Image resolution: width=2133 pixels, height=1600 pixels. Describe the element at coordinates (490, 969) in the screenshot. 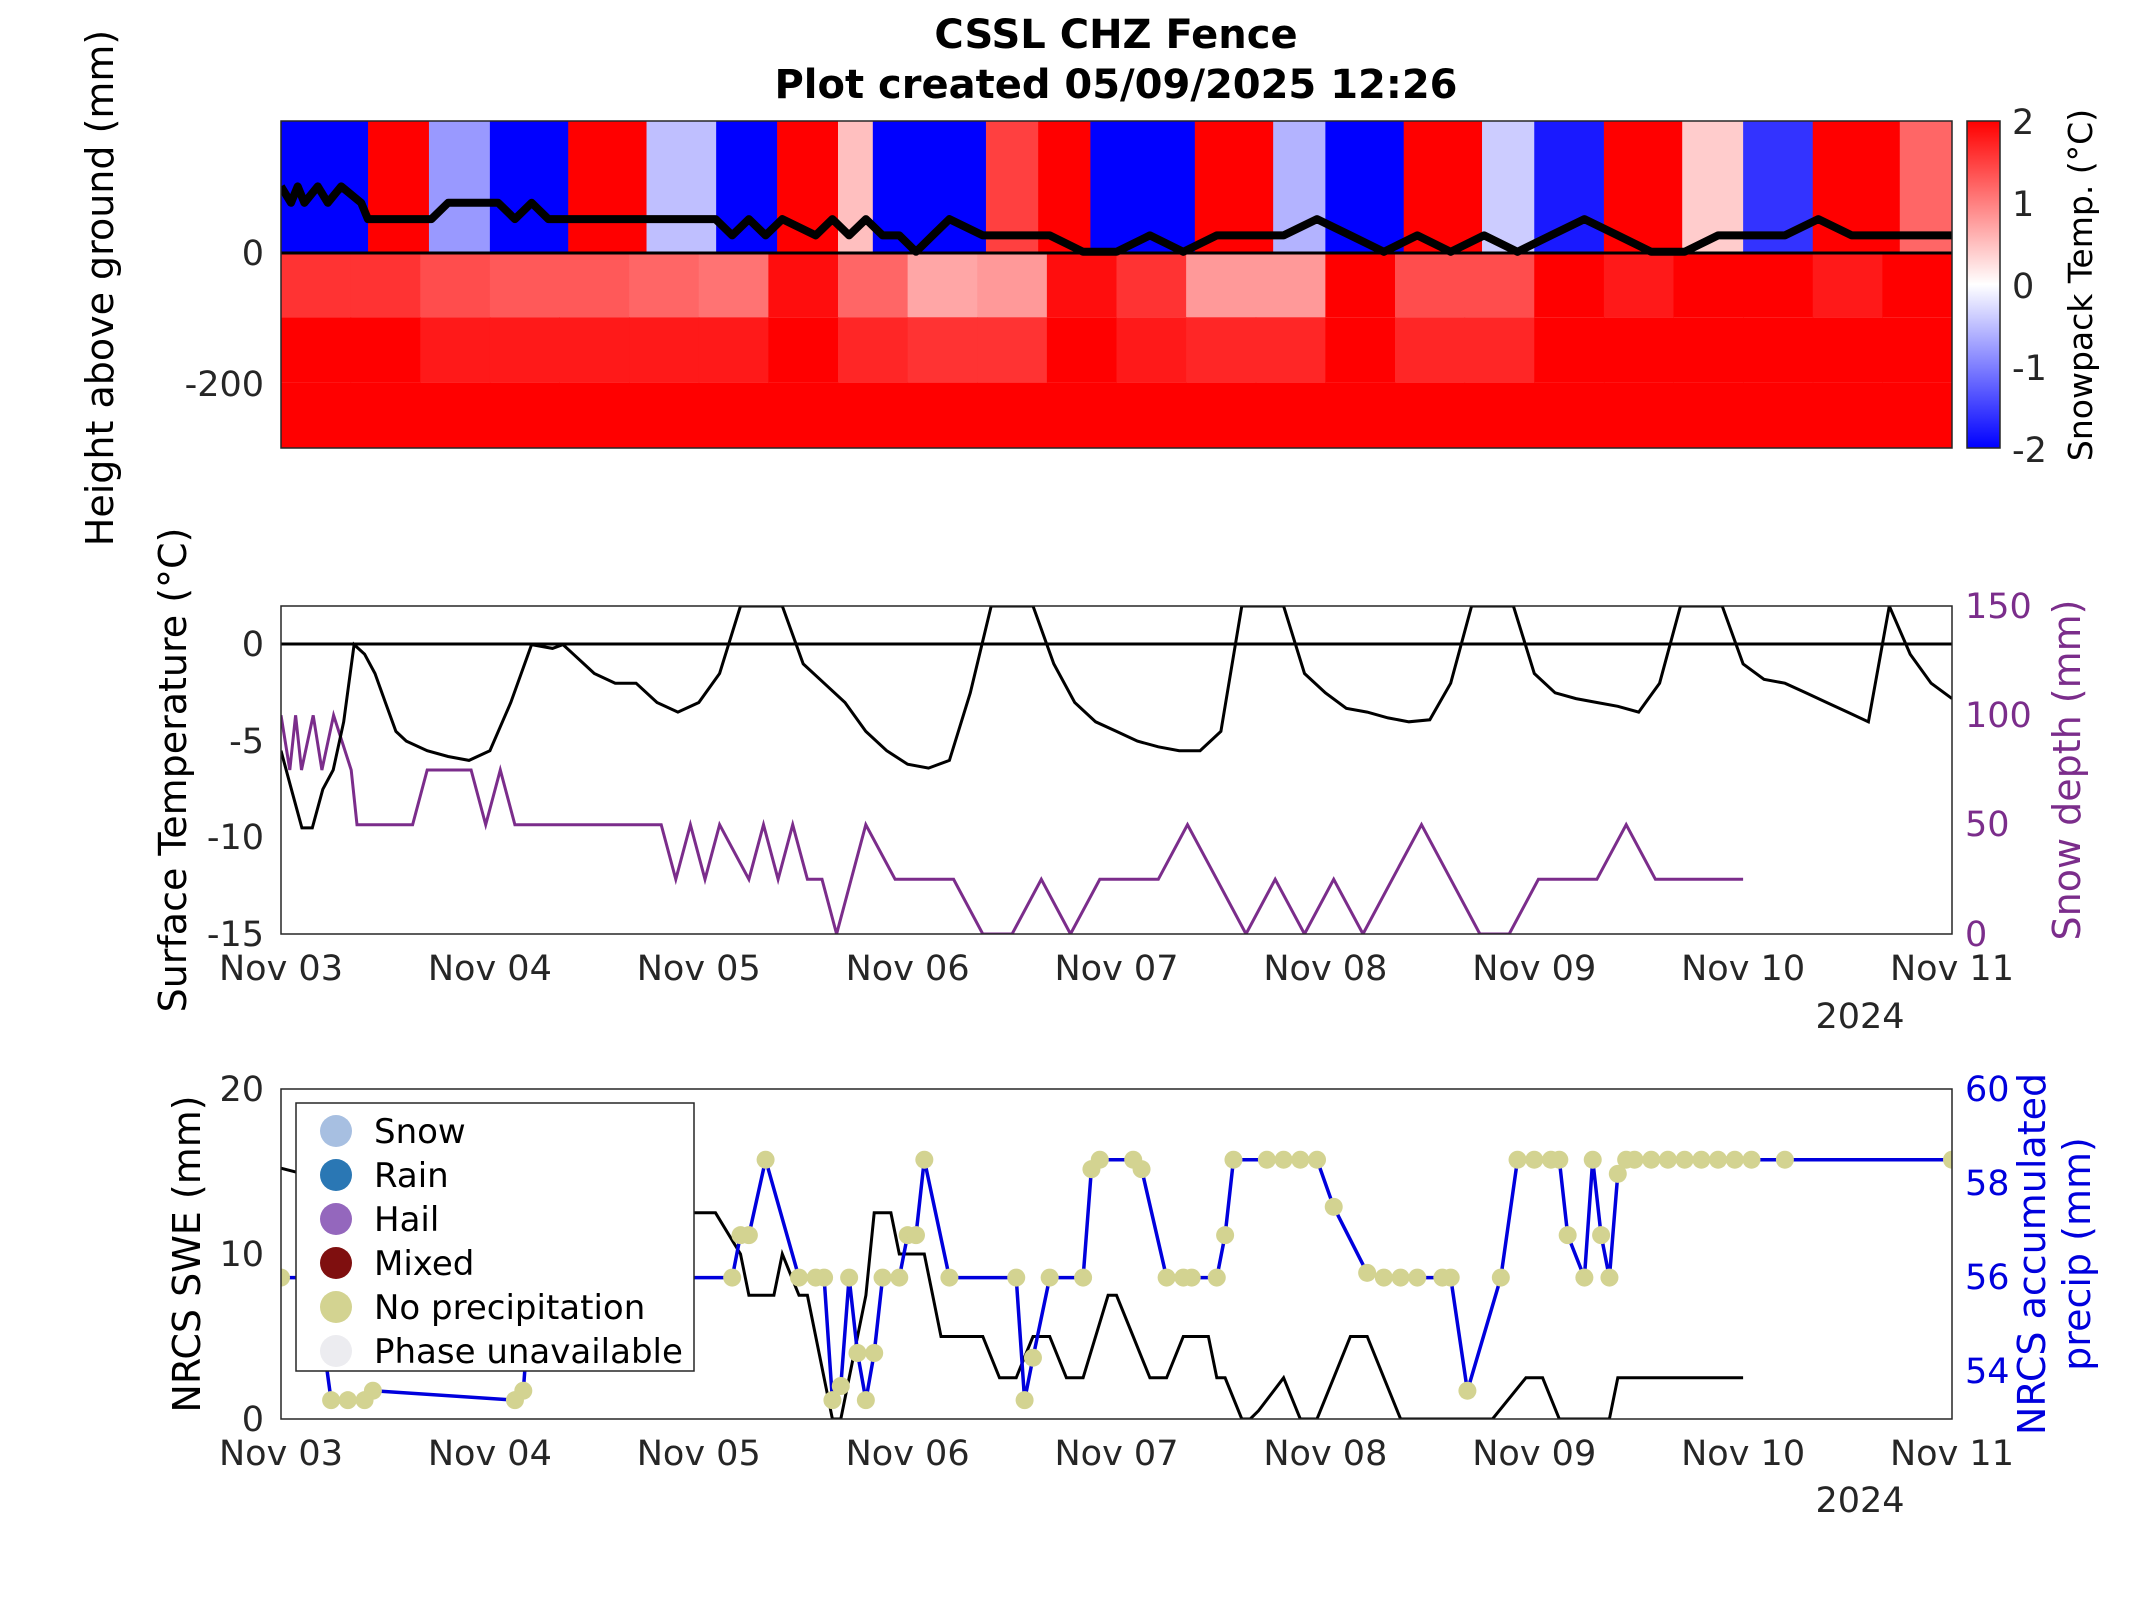

I see `surface-temp-xtick-1: Nov 04` at that location.